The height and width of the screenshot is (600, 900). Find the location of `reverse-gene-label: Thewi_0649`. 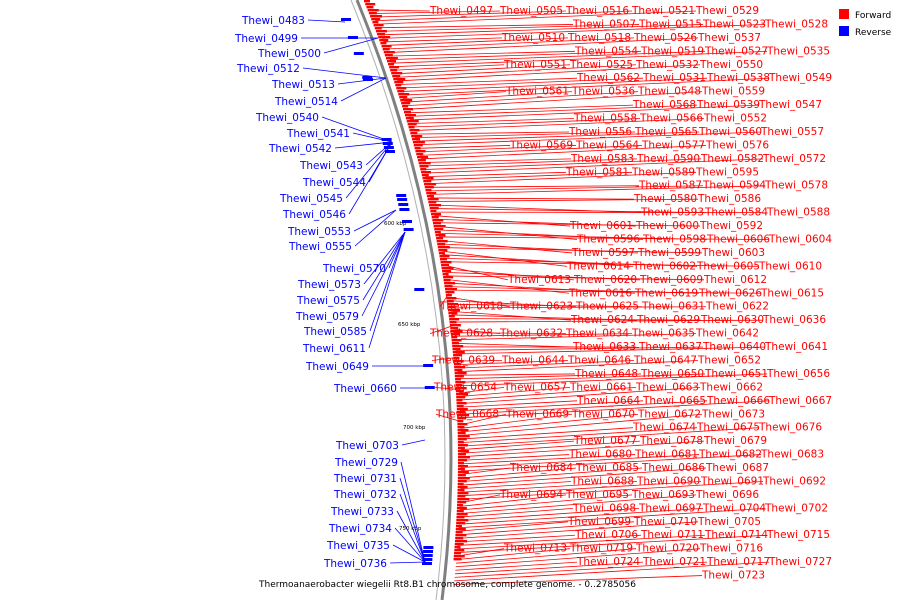

reverse-gene-label: Thewi_0649 is located at coordinates (337, 367).